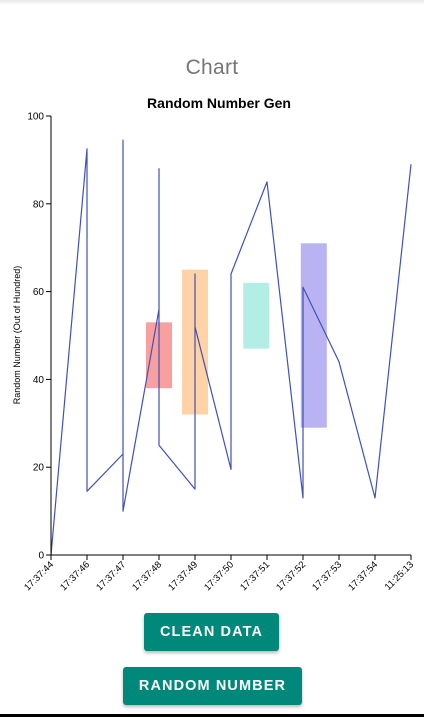 Image resolution: width=424 pixels, height=717 pixels. Describe the element at coordinates (211, 632) in the screenshot. I see `clean-data-button: CLEAN DATA` at that location.